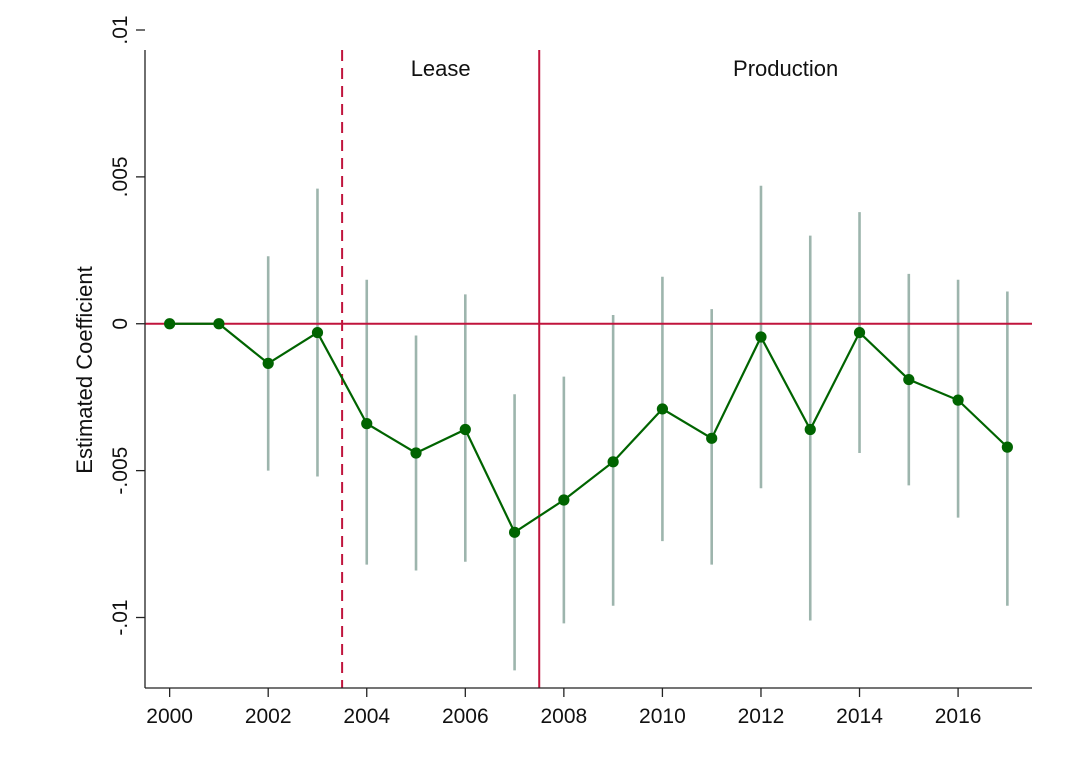 This screenshot has width=1092, height=758. What do you see at coordinates (958, 716) in the screenshot?
I see `x-tick-label: 2016` at bounding box center [958, 716].